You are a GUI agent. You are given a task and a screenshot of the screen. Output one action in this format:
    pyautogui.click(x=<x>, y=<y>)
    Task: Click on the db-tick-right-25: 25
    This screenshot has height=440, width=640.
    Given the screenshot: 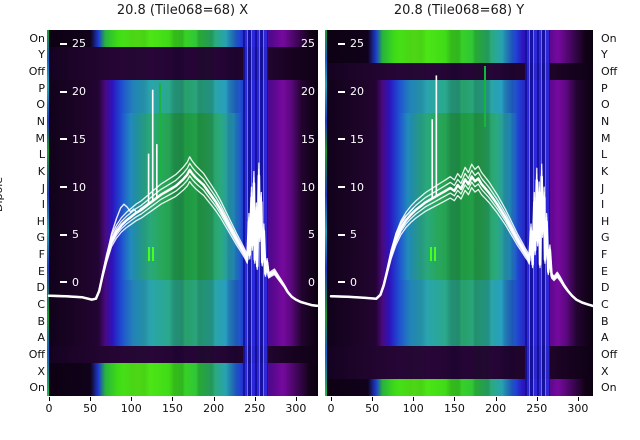 What is the action you would take?
    pyautogui.click(x=308, y=44)
    